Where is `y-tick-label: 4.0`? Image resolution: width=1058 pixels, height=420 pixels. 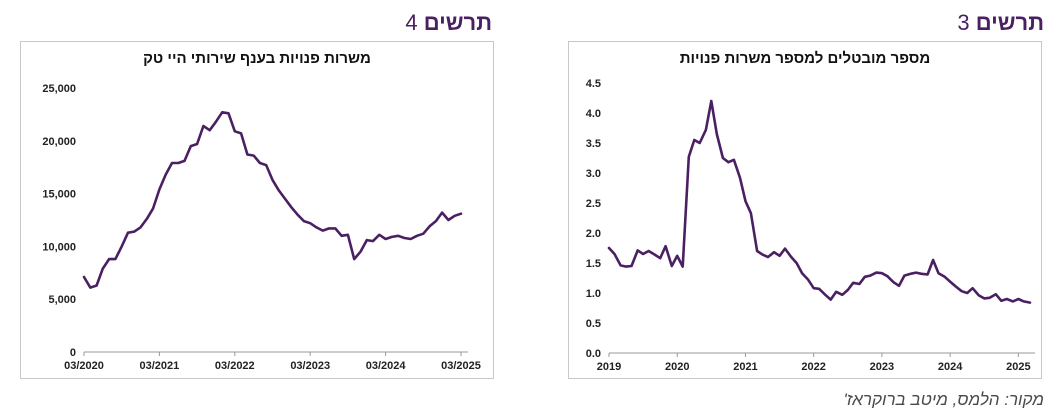
y-tick-label: 4.0 is located at coordinates (593, 114).